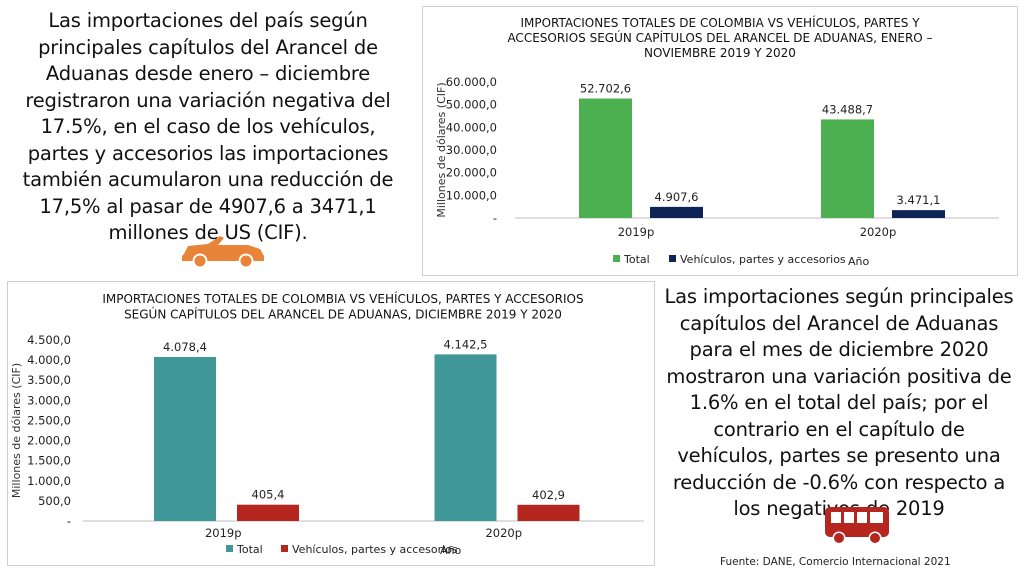  I want to click on data-label: 402,9, so click(548, 495).